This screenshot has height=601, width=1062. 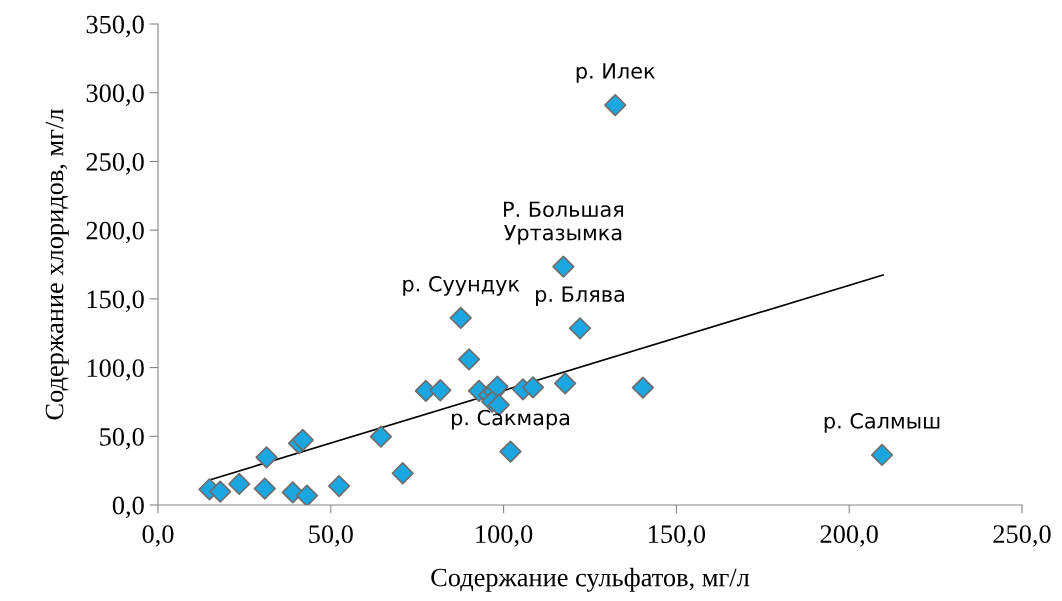 What do you see at coordinates (882, 422) in the screenshot?
I see `annotation: р. Салмыш` at bounding box center [882, 422].